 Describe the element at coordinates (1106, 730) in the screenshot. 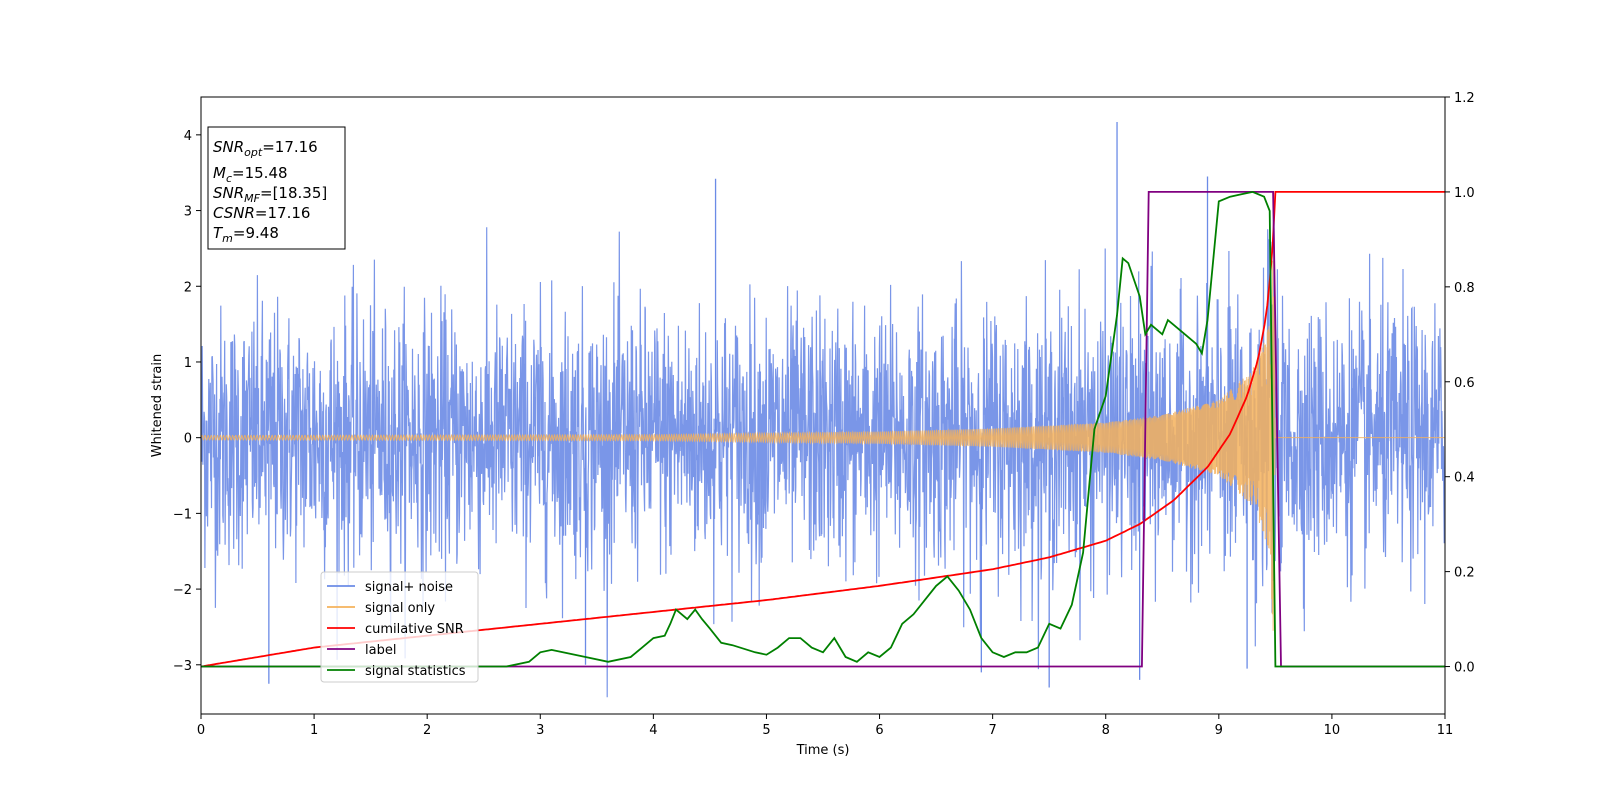

I see `x-tick-label: 8` at that location.